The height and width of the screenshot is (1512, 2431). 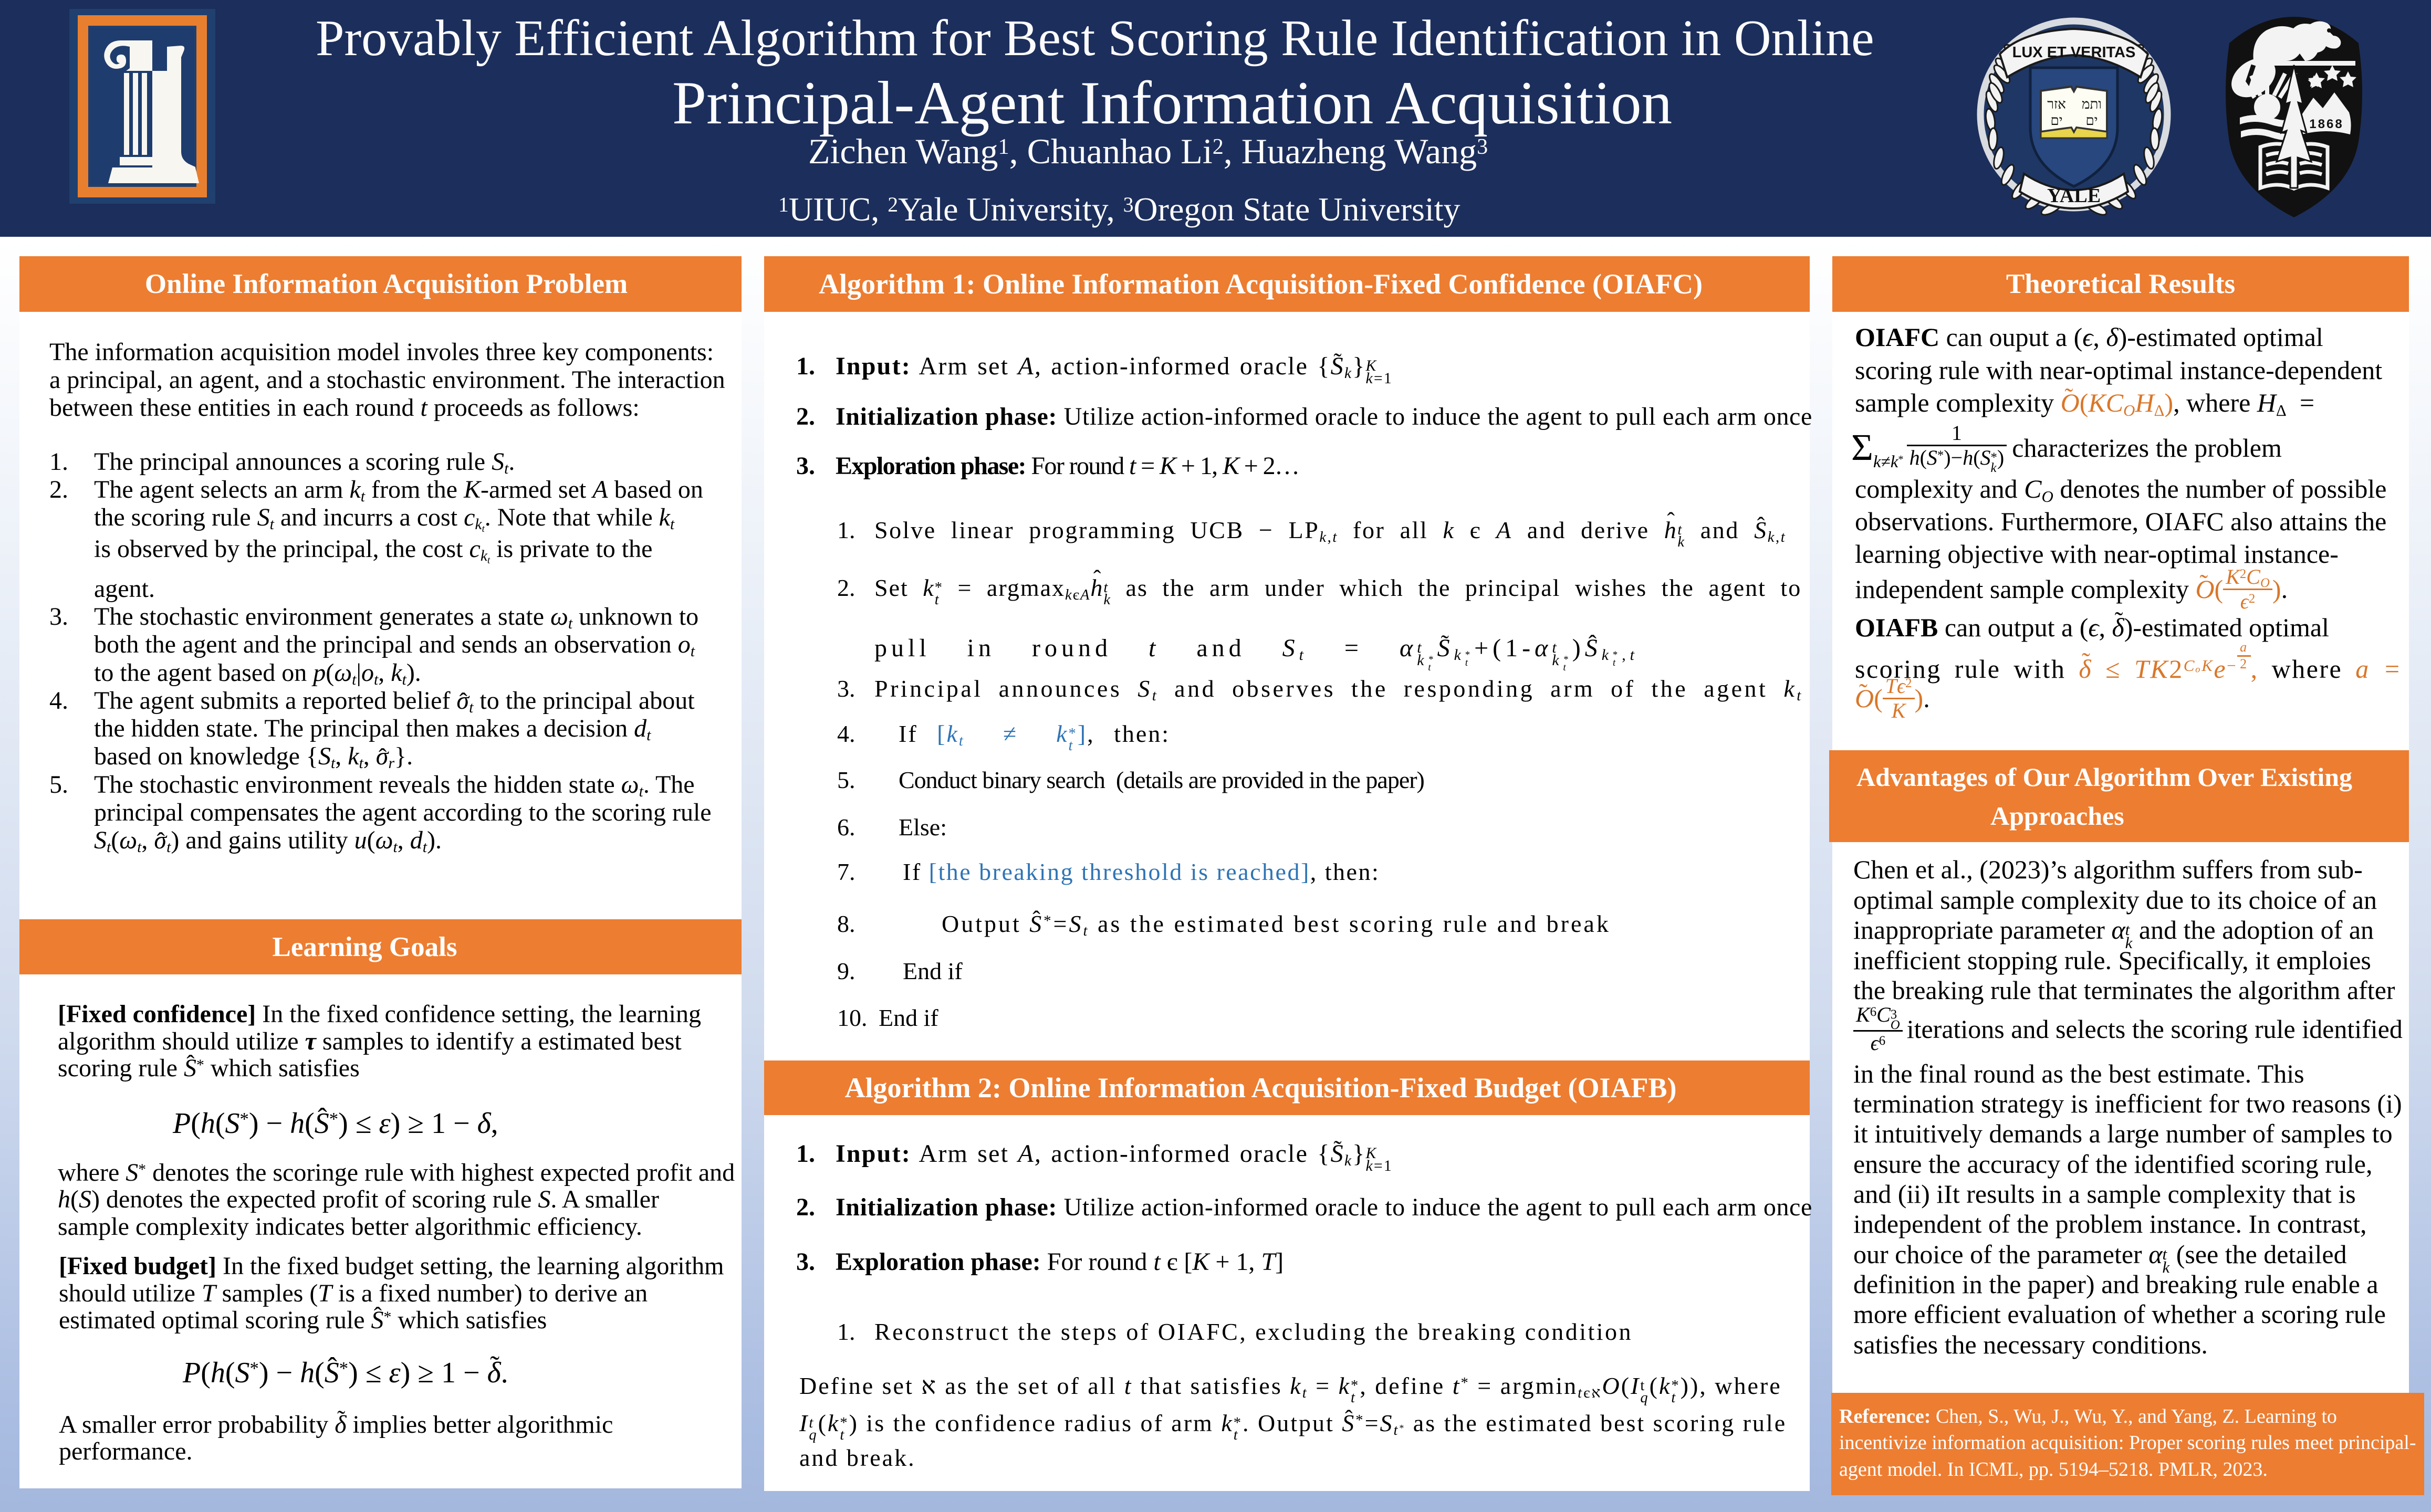 I want to click on svg-text: ותמ, so click(x=2092, y=104).